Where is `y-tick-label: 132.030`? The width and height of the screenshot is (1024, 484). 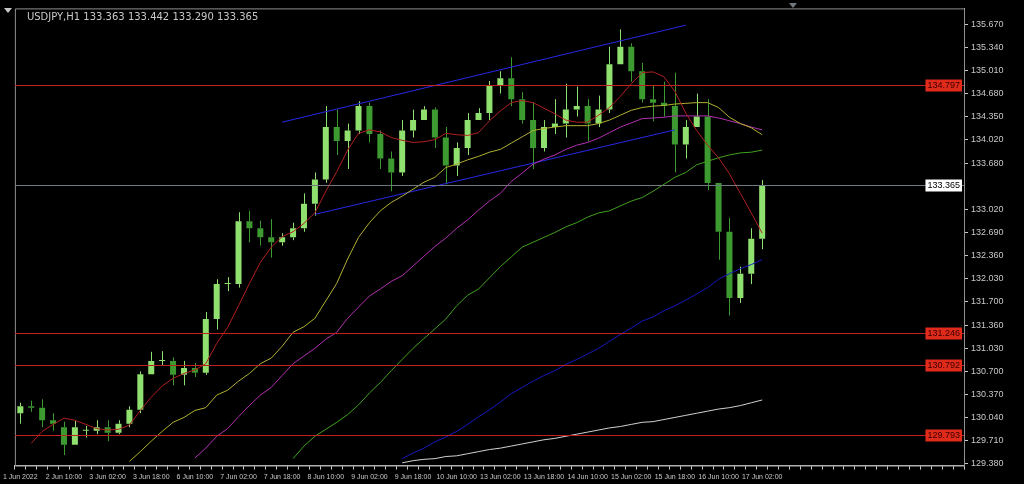
y-tick-label: 132.030 is located at coordinates (987, 278).